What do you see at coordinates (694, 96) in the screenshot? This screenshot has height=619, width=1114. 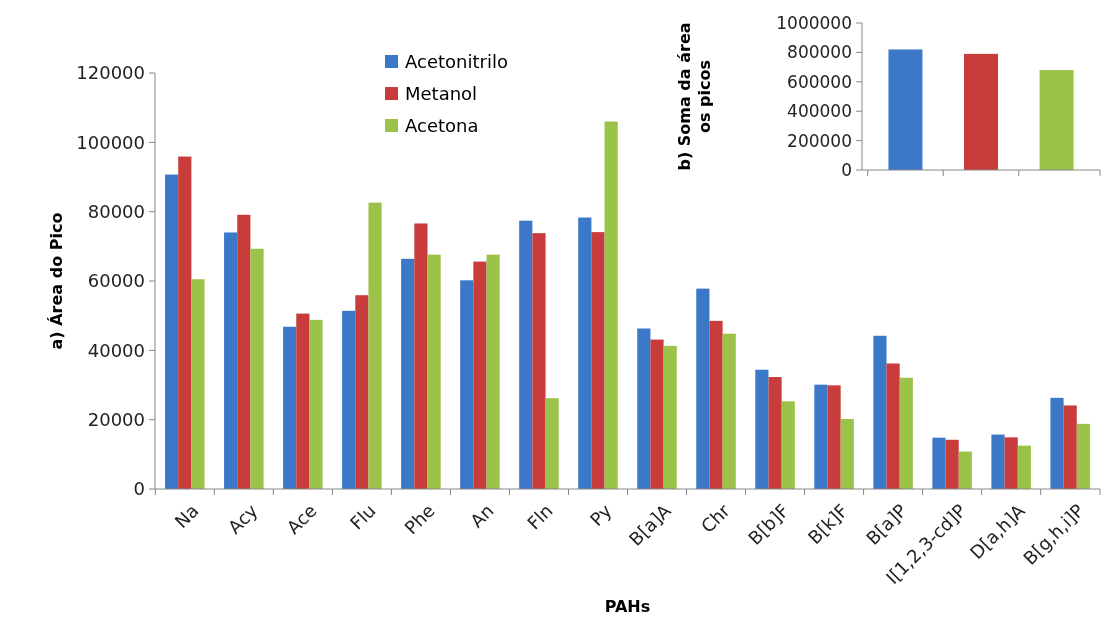 I see `y-axis-title: b) Soma da área os picos` at bounding box center [694, 96].